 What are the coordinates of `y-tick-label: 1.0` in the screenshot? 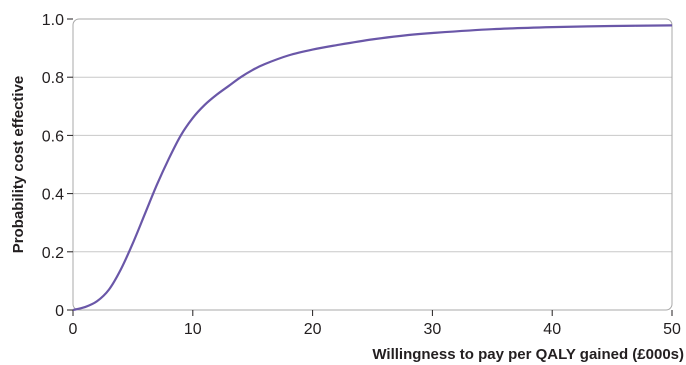 It's located at (53, 20).